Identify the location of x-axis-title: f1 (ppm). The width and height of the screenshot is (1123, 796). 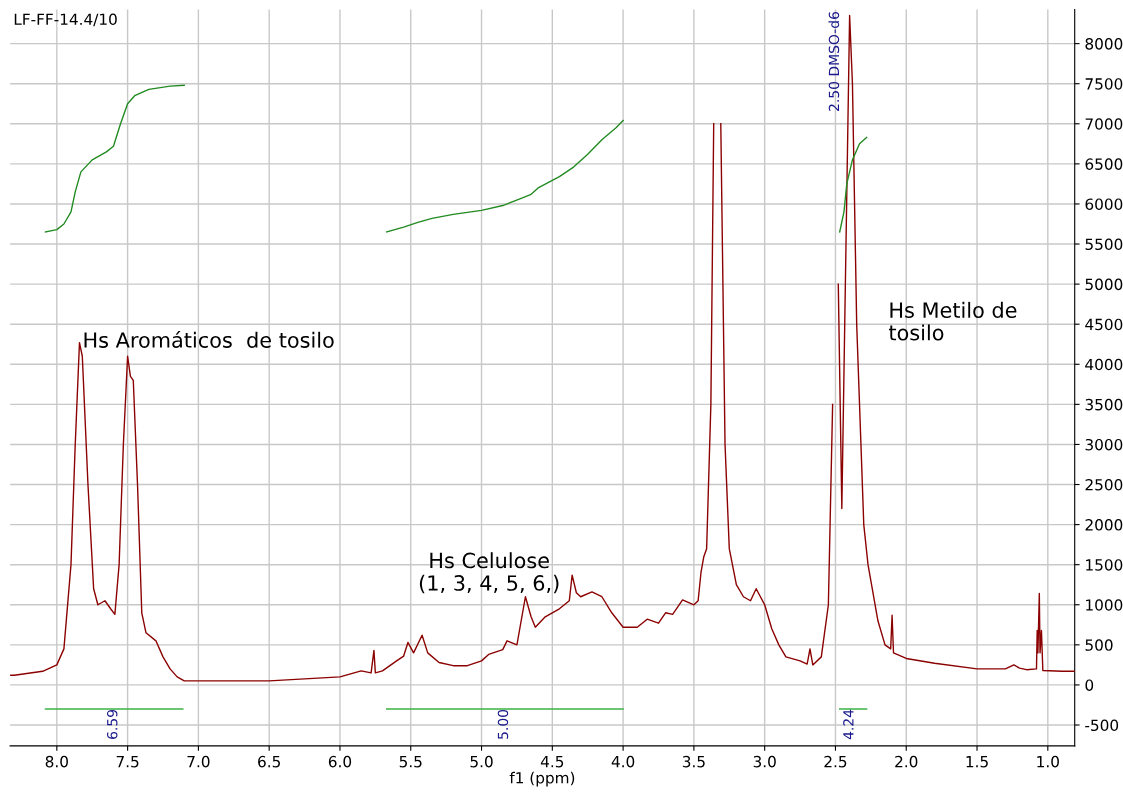
(542, 779).